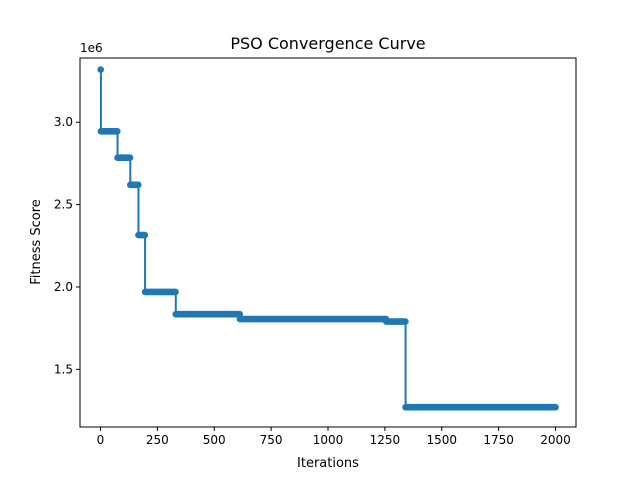 This screenshot has height=480, width=640. What do you see at coordinates (101, 69) in the screenshot?
I see `data-point-marker` at bounding box center [101, 69].